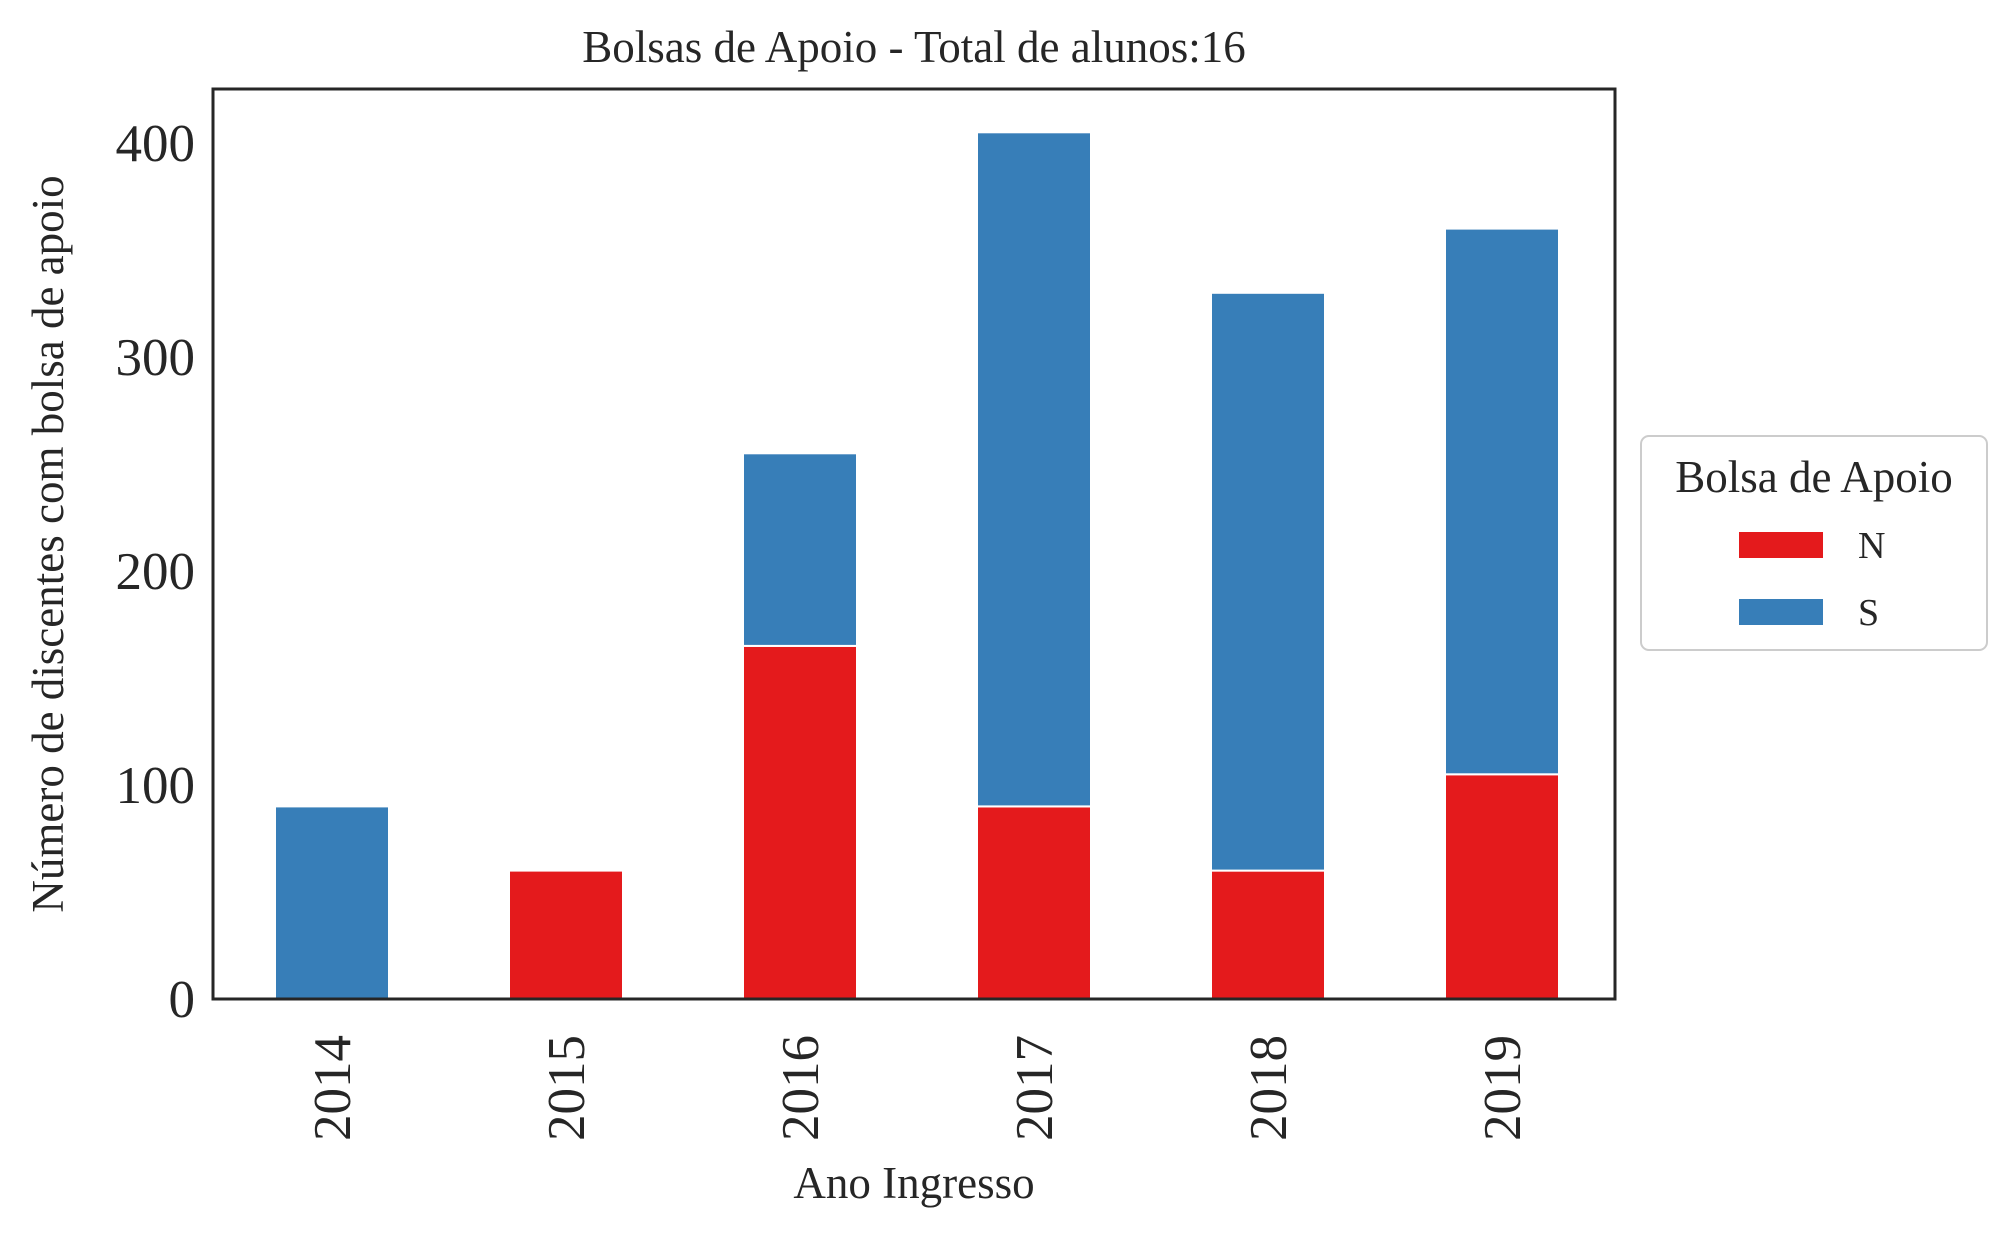 The image size is (2005, 1241). Describe the element at coordinates (913, 1183) in the screenshot. I see `x-axis-label: Ano Ingresso` at that location.